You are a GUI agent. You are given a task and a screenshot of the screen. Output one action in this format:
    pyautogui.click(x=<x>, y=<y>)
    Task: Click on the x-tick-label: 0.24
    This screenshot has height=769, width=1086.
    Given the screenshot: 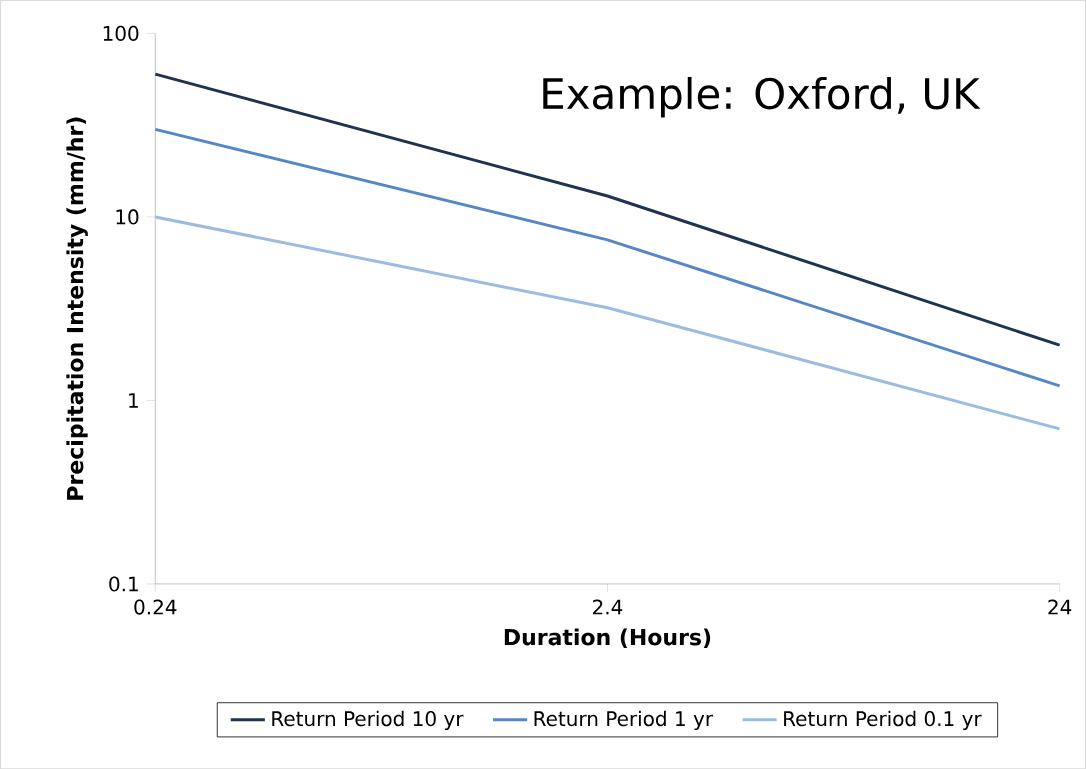 What is the action you would take?
    pyautogui.click(x=155, y=607)
    